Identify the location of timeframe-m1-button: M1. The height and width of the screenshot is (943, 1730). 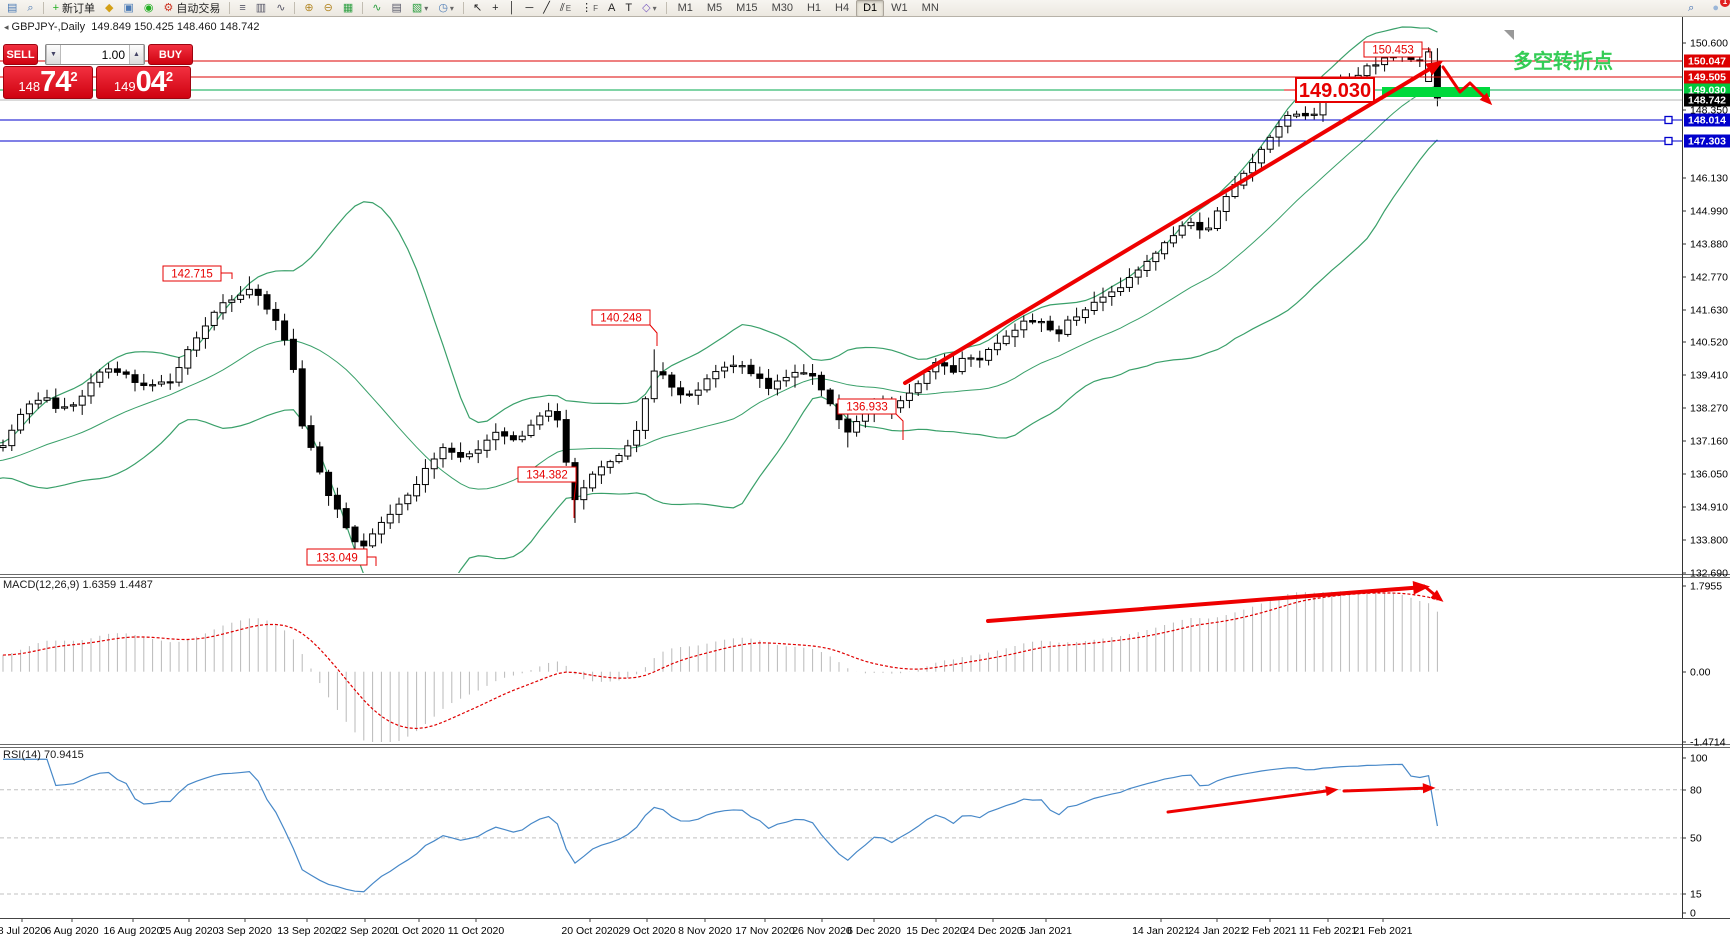
(685, 7).